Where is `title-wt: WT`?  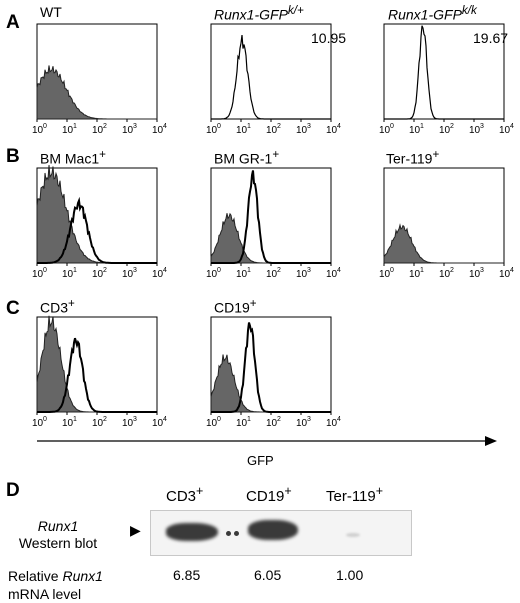
title-wt: WT is located at coordinates (51, 12).